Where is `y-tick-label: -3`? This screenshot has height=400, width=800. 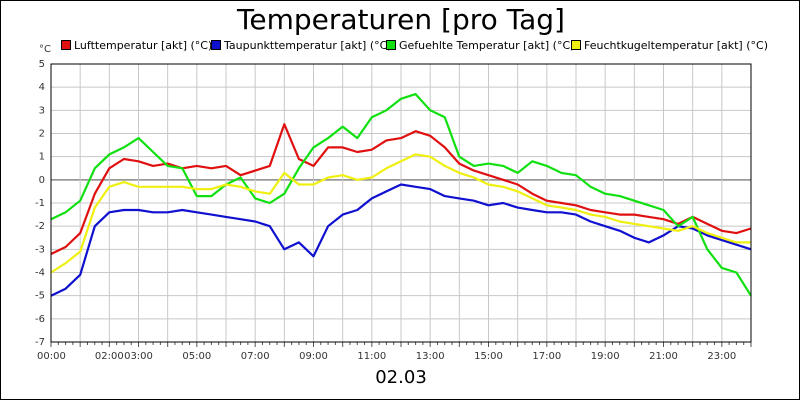 y-tick-label: -3 is located at coordinates (40, 249).